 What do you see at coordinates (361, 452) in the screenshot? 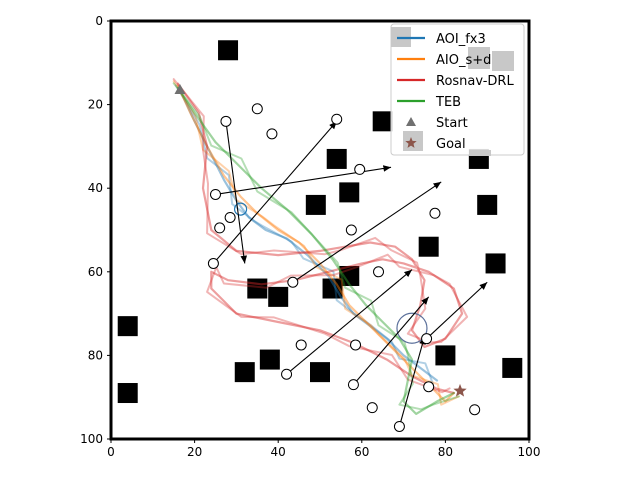
I see `x-tick-label: 60` at bounding box center [361, 452].